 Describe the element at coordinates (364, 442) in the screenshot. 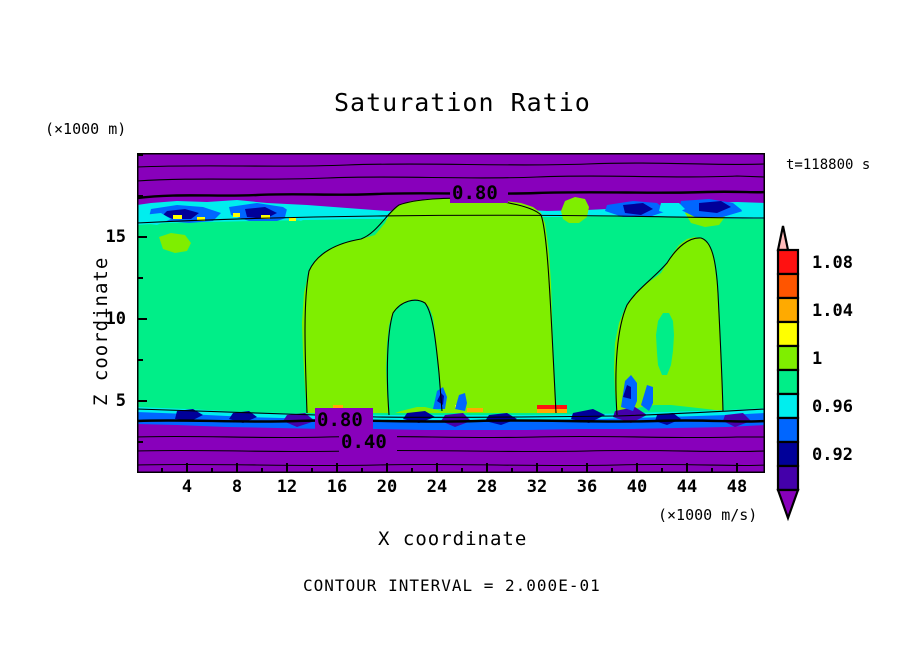

I see `contour-label-base-040: 0.40` at that location.